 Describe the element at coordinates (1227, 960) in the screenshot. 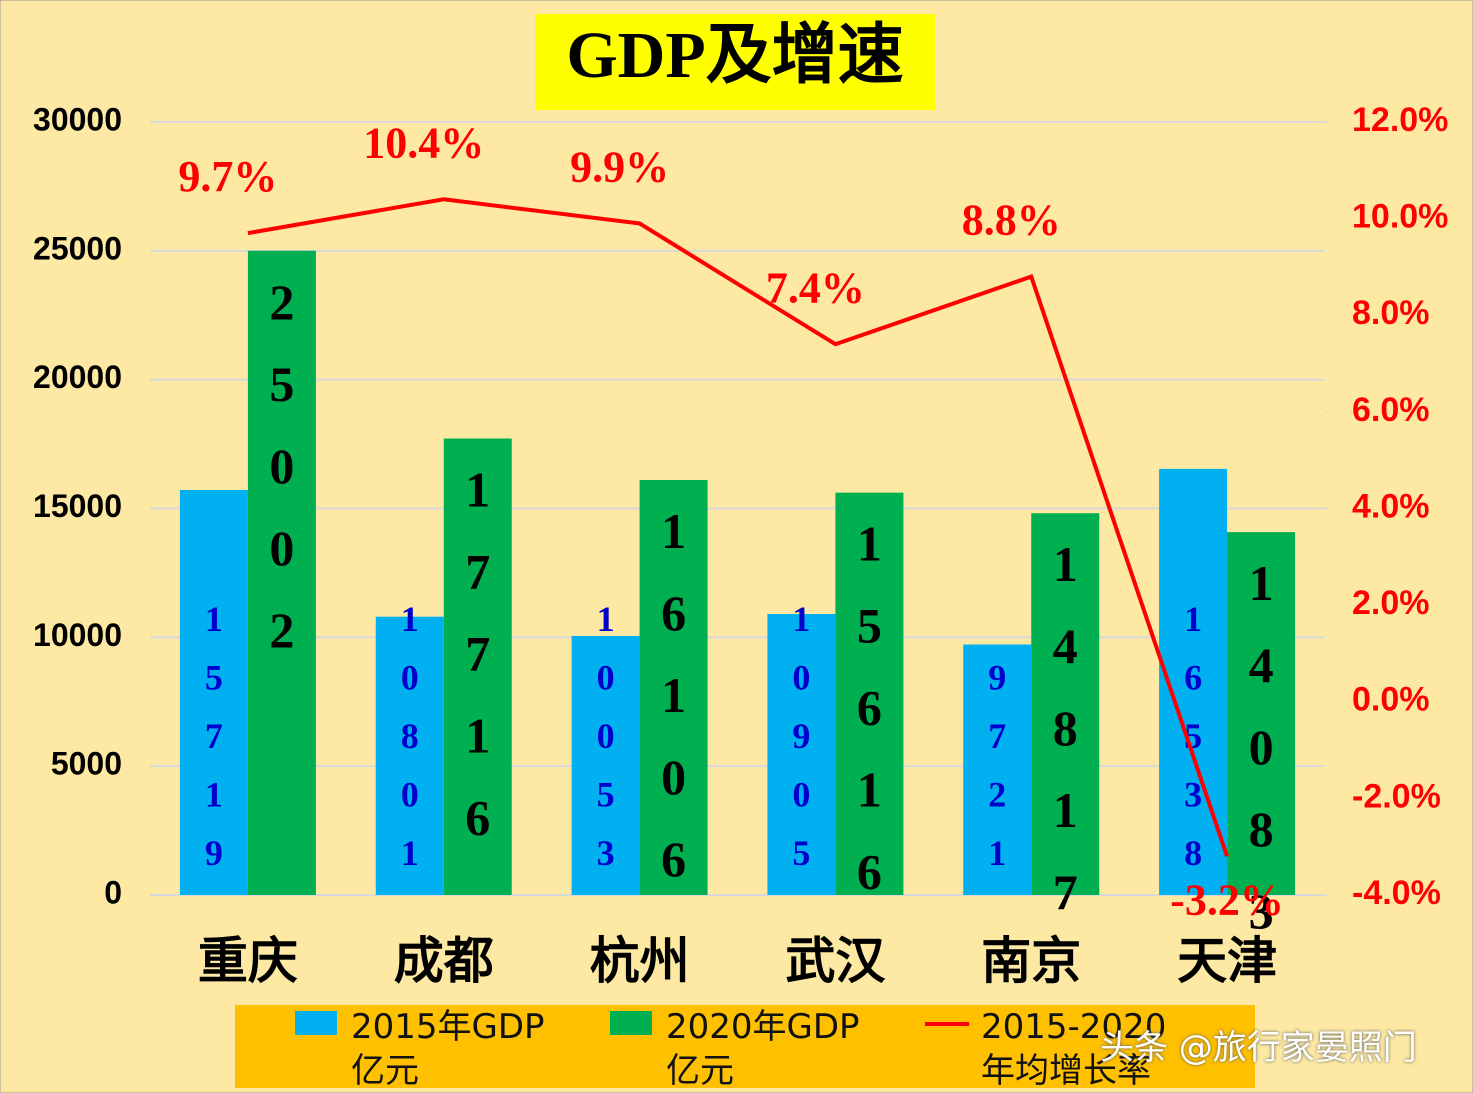

I see `x-tick-label: 天津` at that location.